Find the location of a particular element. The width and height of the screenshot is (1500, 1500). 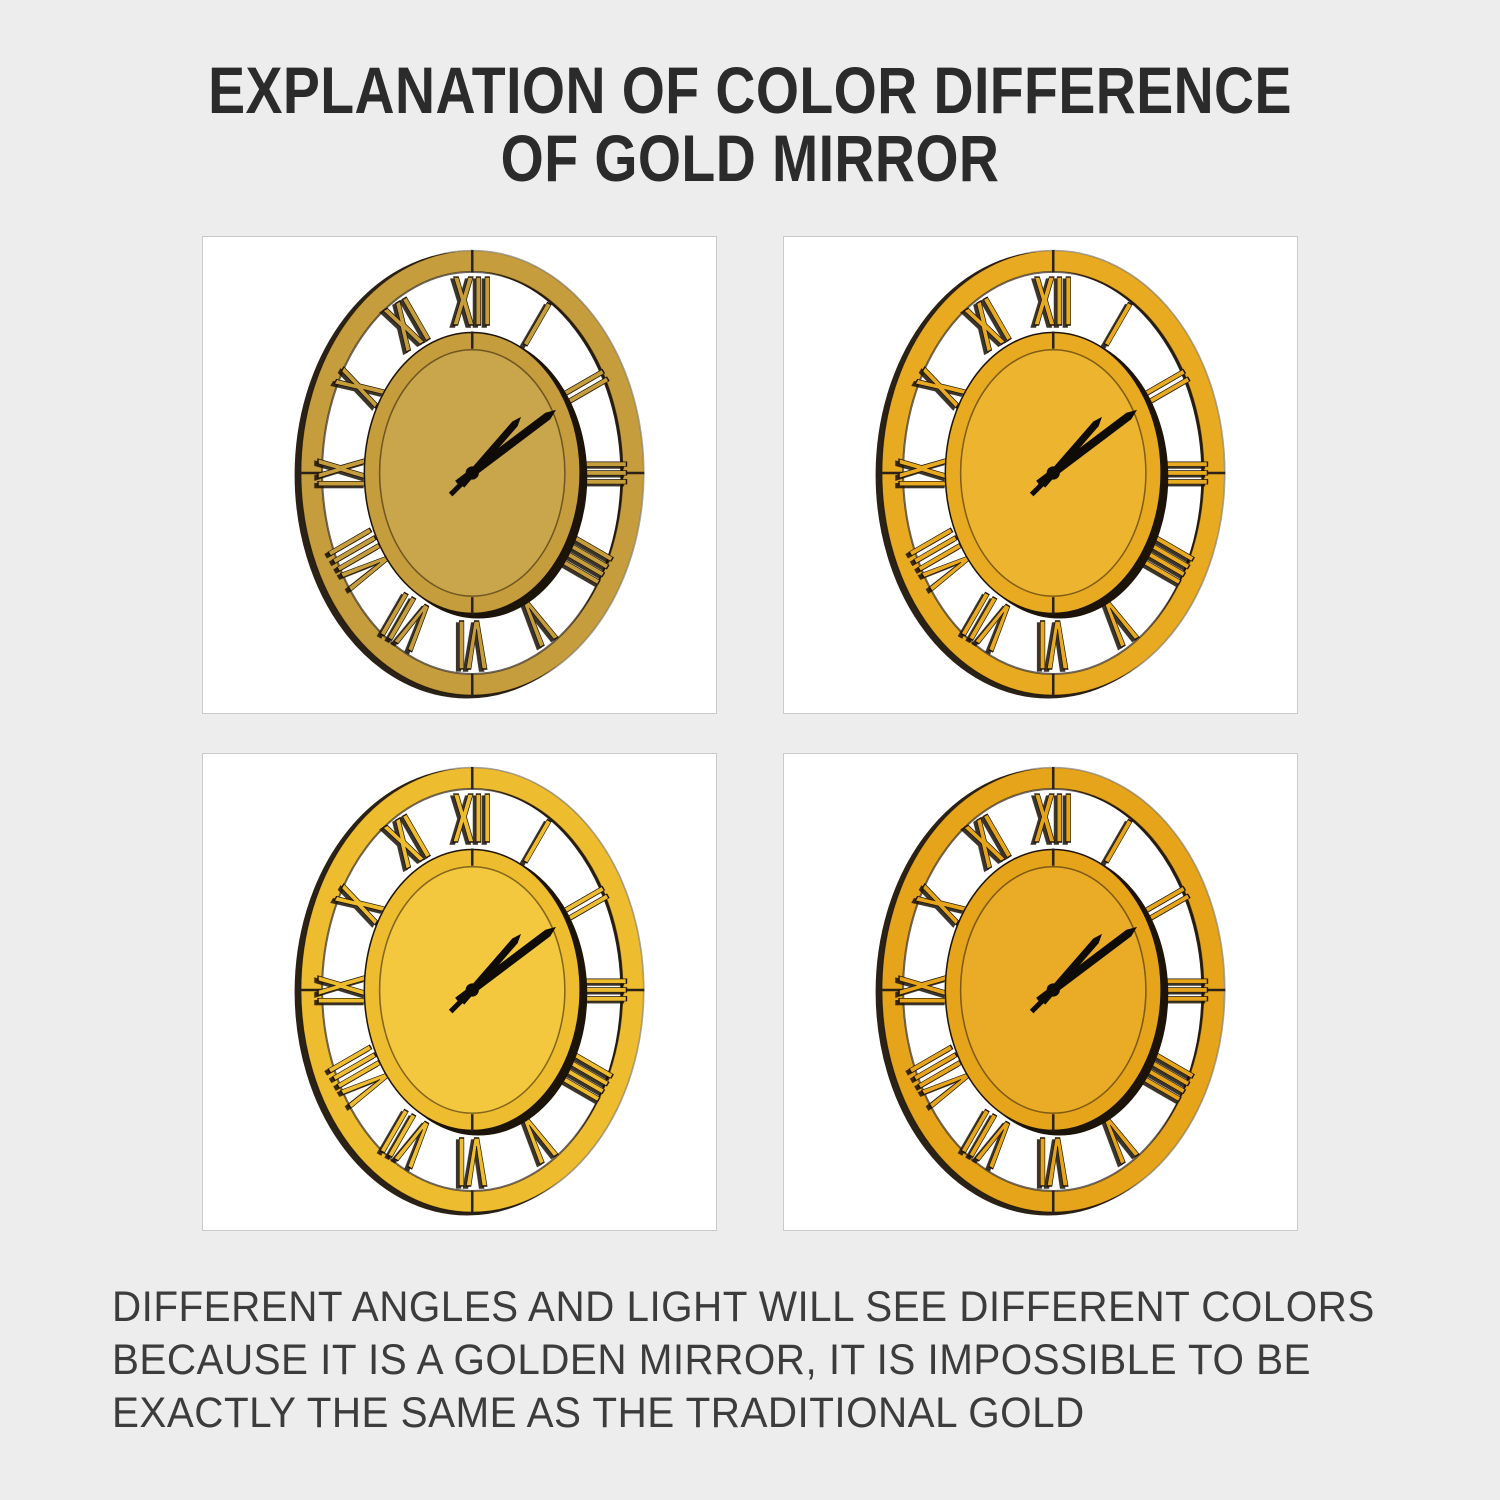

title-line-2: OF GOLD MIRROR is located at coordinates (750, 158).